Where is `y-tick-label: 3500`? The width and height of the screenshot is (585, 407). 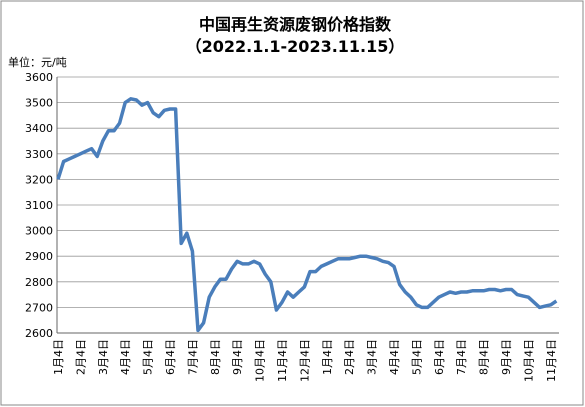
y-tick-label: 3500 is located at coordinates (39, 103).